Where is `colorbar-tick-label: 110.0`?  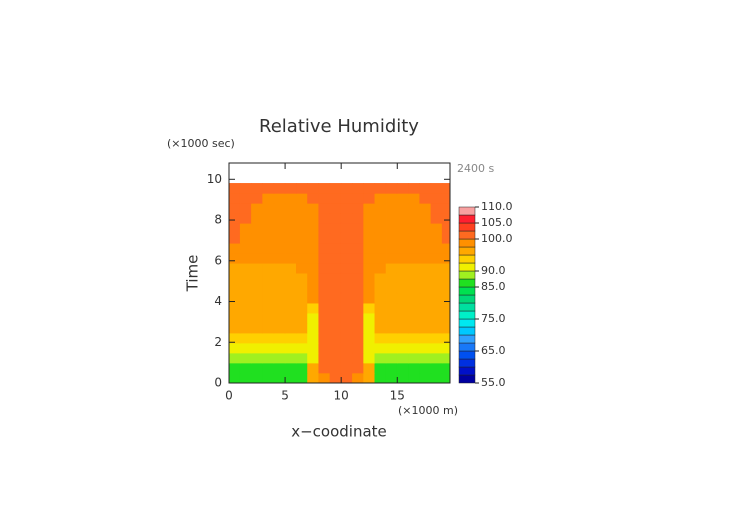
colorbar-tick-label: 110.0 is located at coordinates (497, 206).